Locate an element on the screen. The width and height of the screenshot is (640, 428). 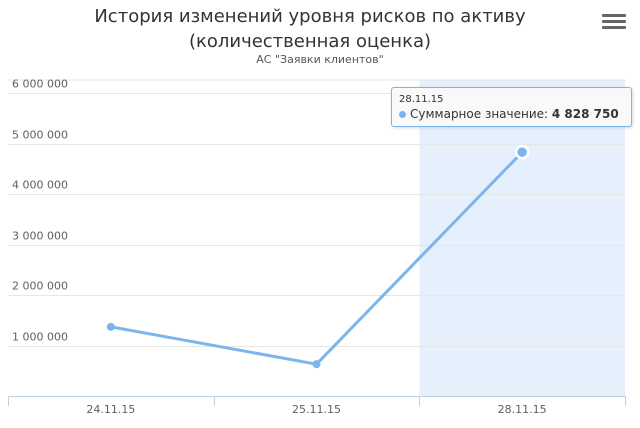
x-tick-label: 28.11.15 is located at coordinates (522, 409).